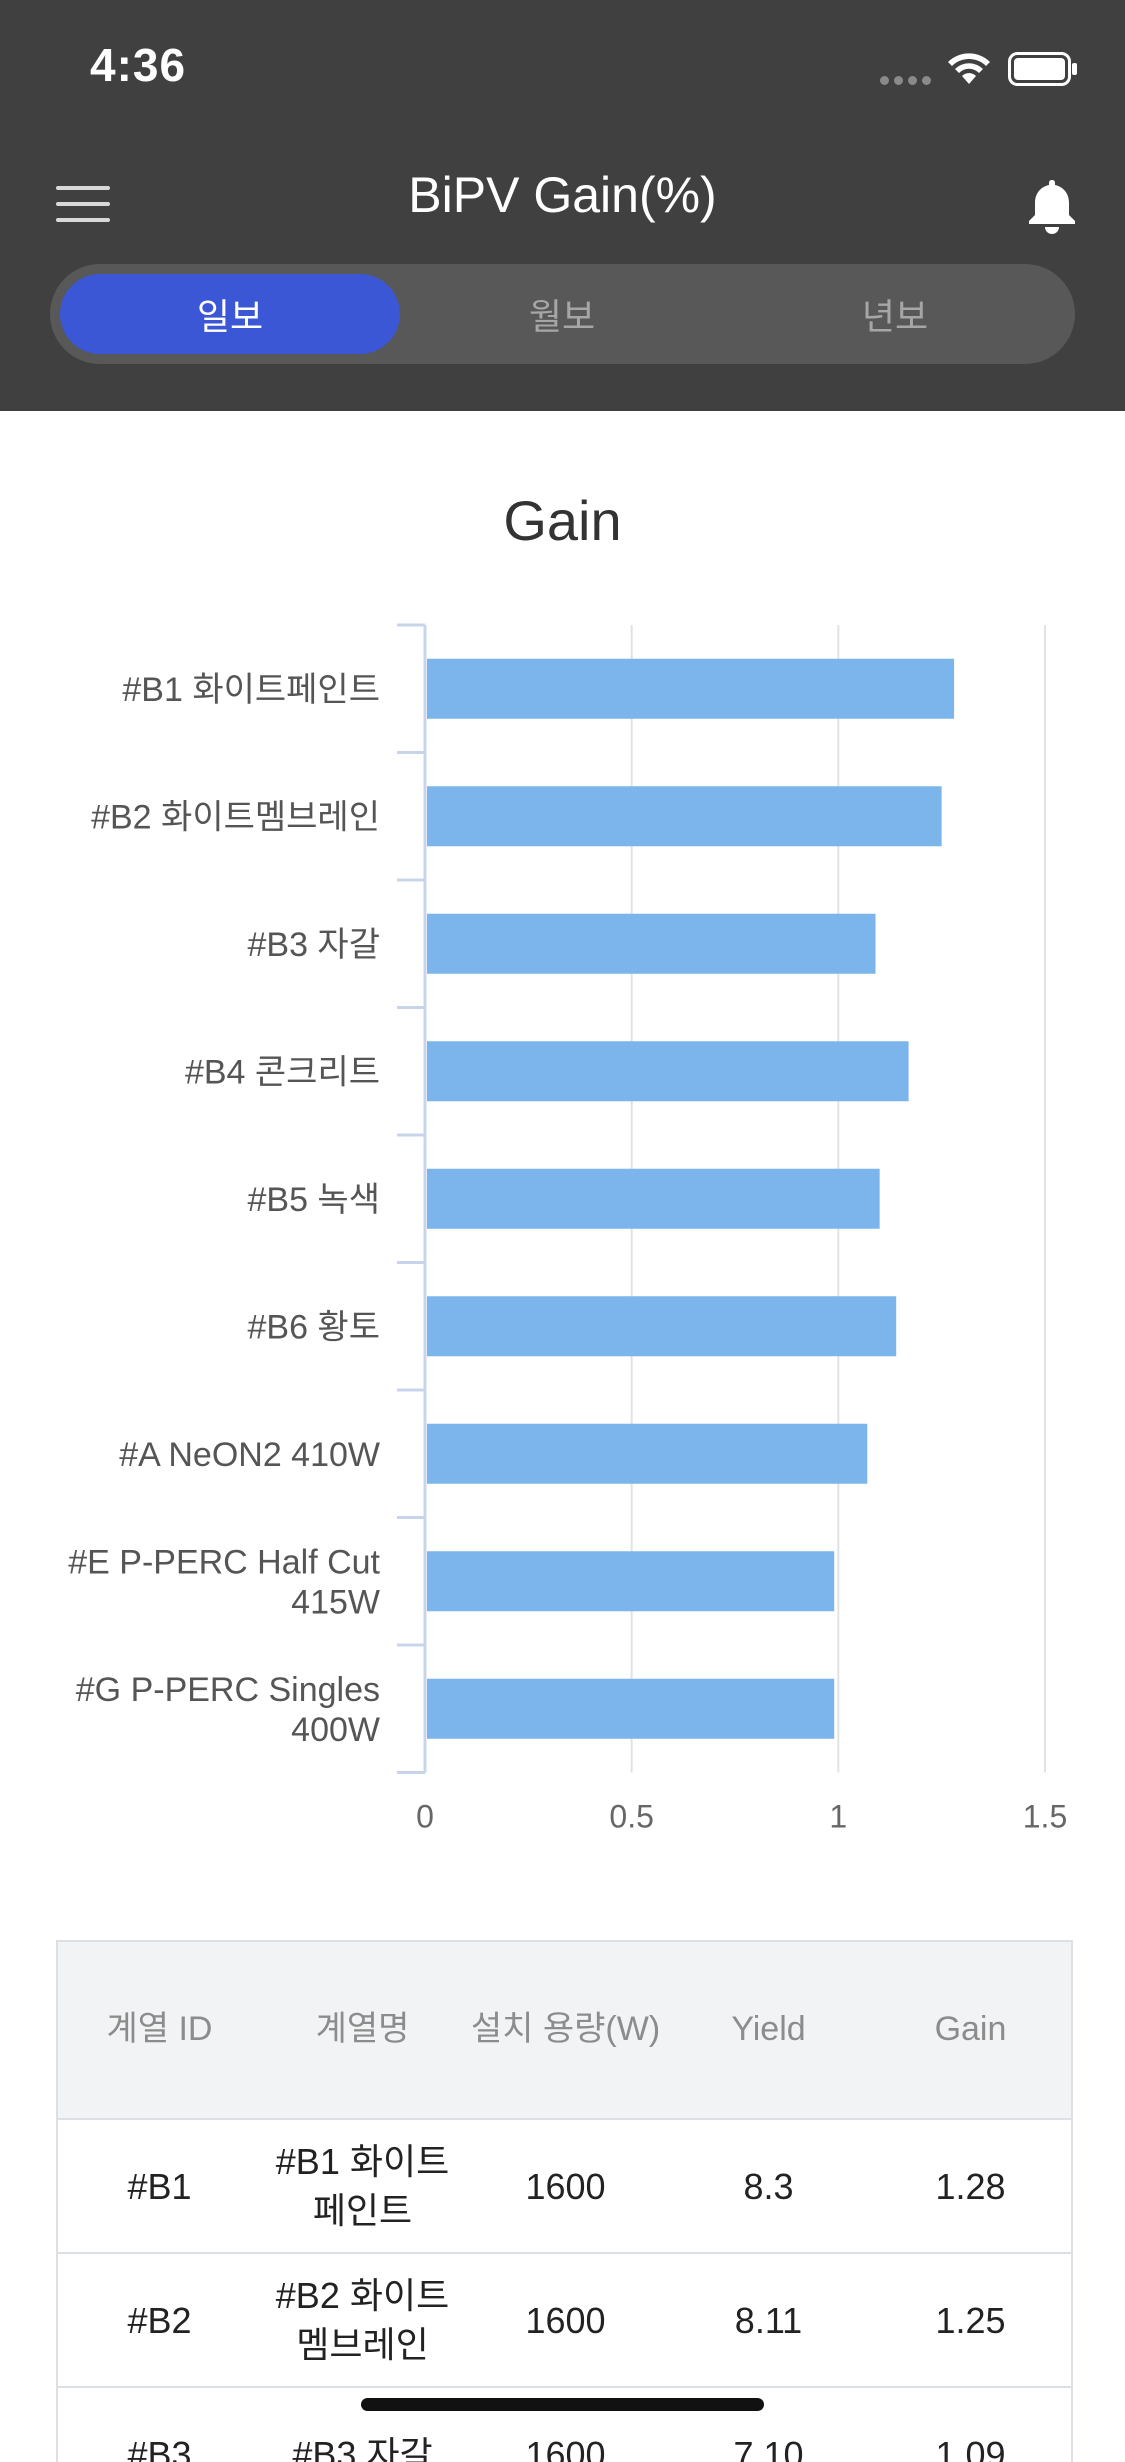 The height and width of the screenshot is (2462, 1125). I want to click on tab-monthly: 월보, so click(562, 314).